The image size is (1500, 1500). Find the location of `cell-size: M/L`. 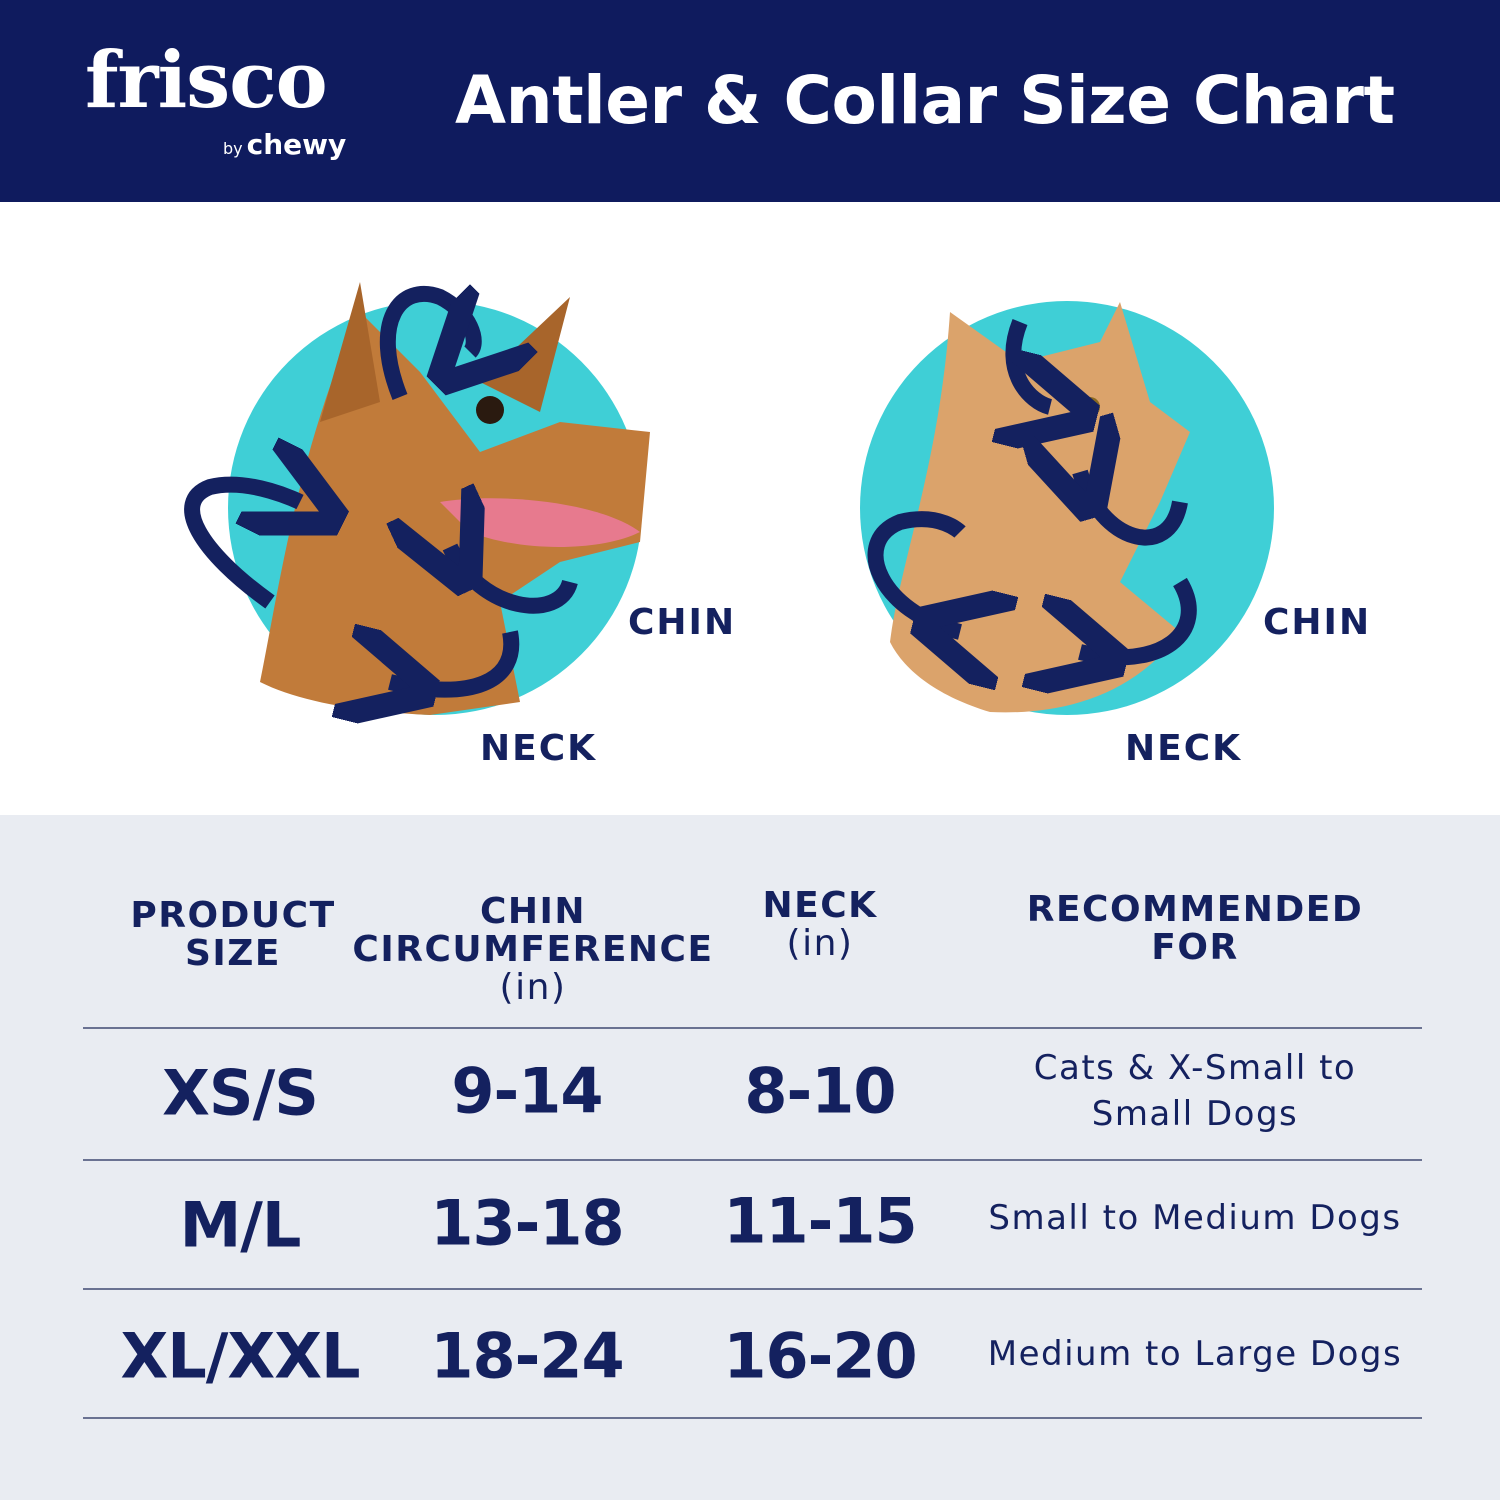

cell-size: M/L is located at coordinates (240, 1225).